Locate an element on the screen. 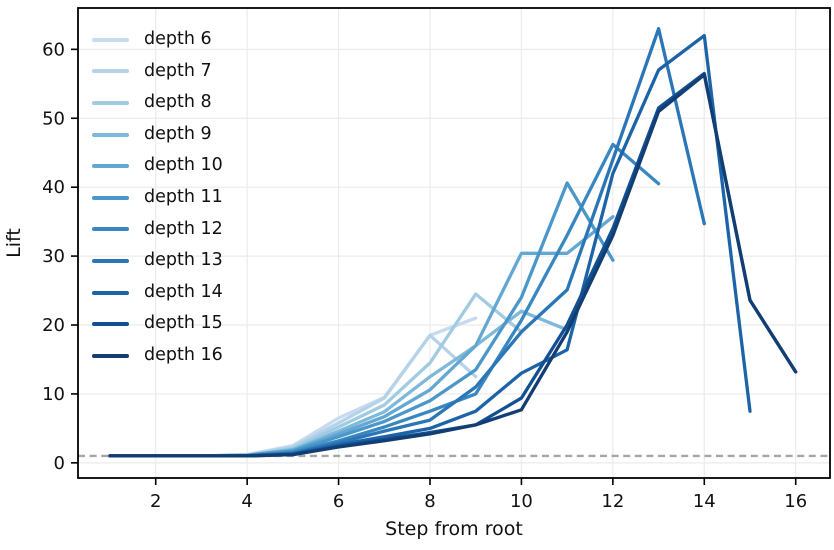  y-tick-label: 0 is located at coordinates (59, 463).